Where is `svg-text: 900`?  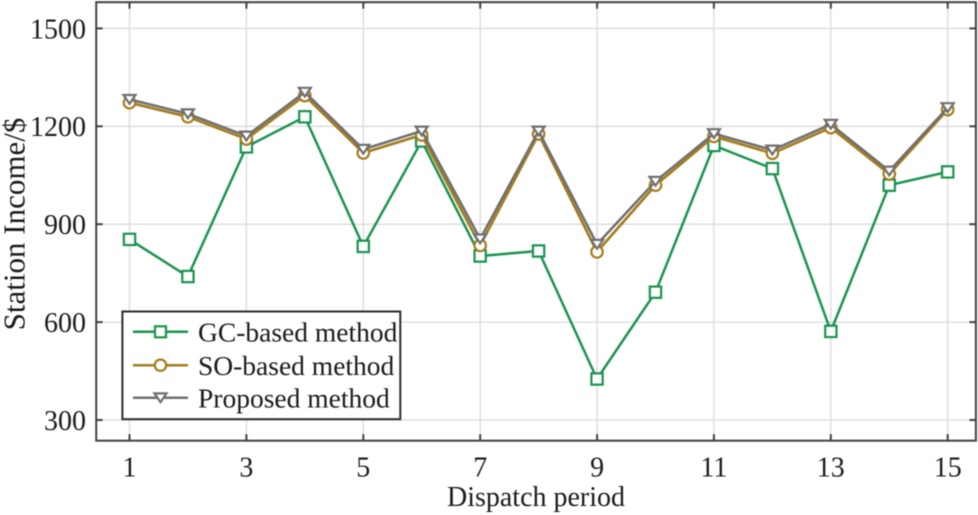
svg-text: 900 is located at coordinates (65, 225).